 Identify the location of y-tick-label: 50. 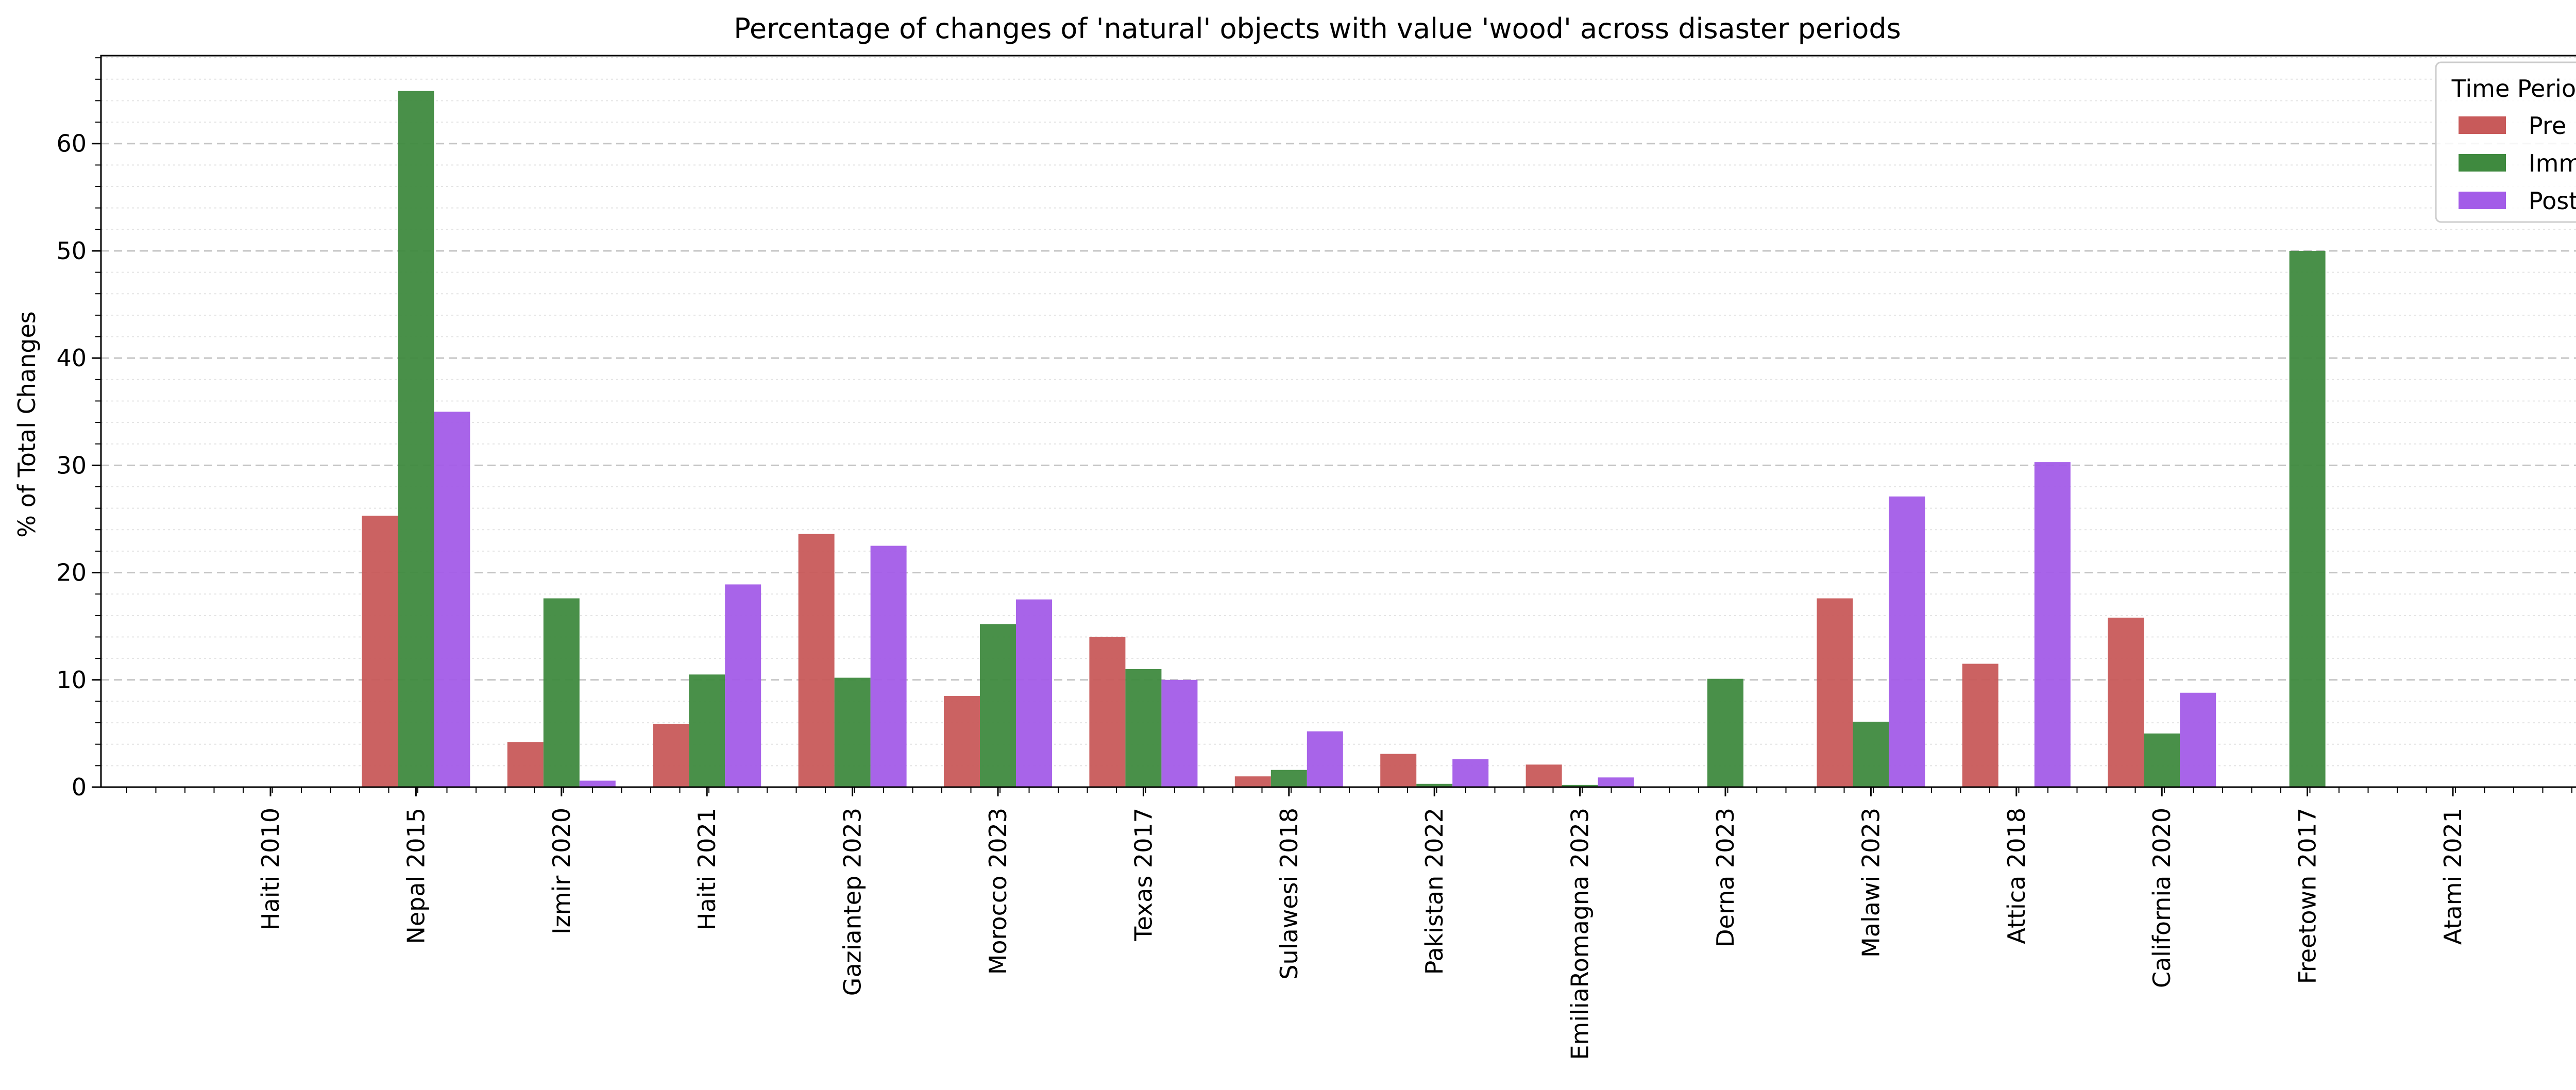
(71, 251).